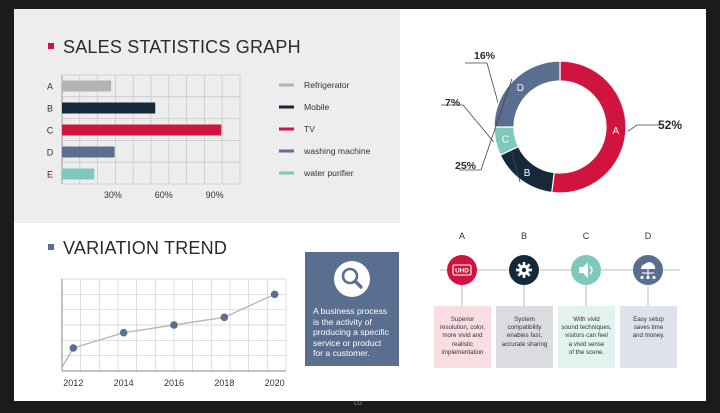 The image size is (720, 413). Describe the element at coordinates (527, 173) in the screenshot. I see `donut-slice-label: B` at that location.